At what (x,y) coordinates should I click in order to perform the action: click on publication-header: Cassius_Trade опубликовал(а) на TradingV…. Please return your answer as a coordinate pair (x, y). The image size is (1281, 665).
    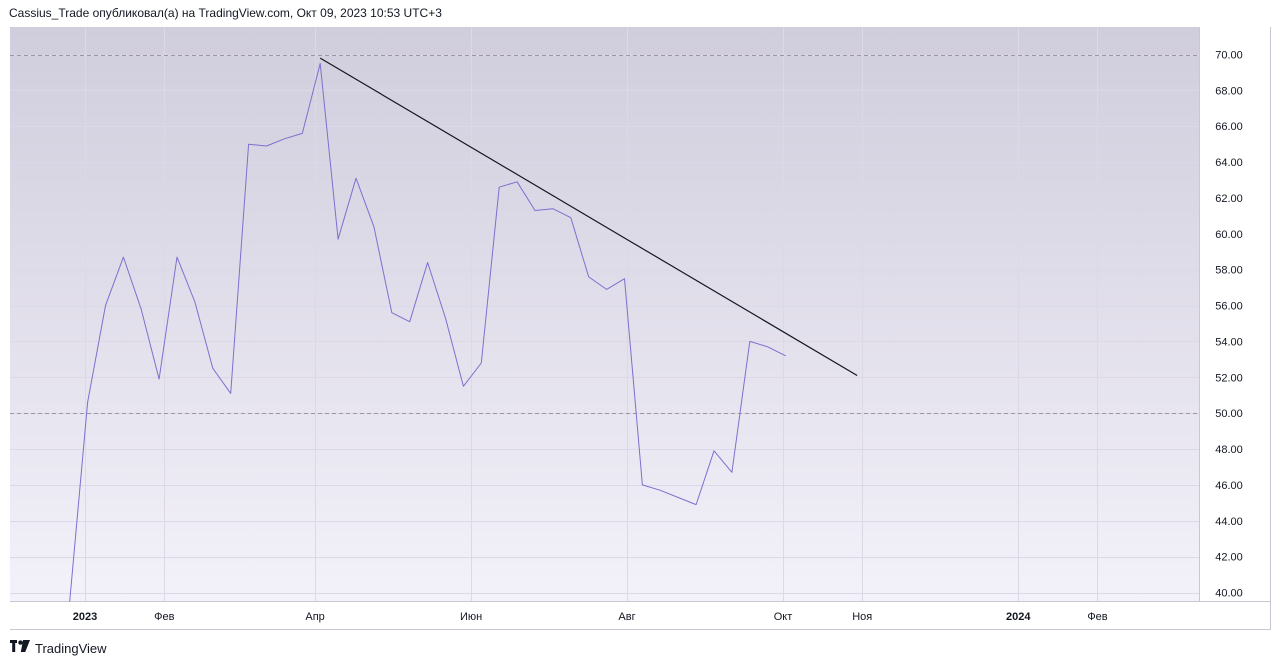
    Looking at the image, I should click on (225, 13).